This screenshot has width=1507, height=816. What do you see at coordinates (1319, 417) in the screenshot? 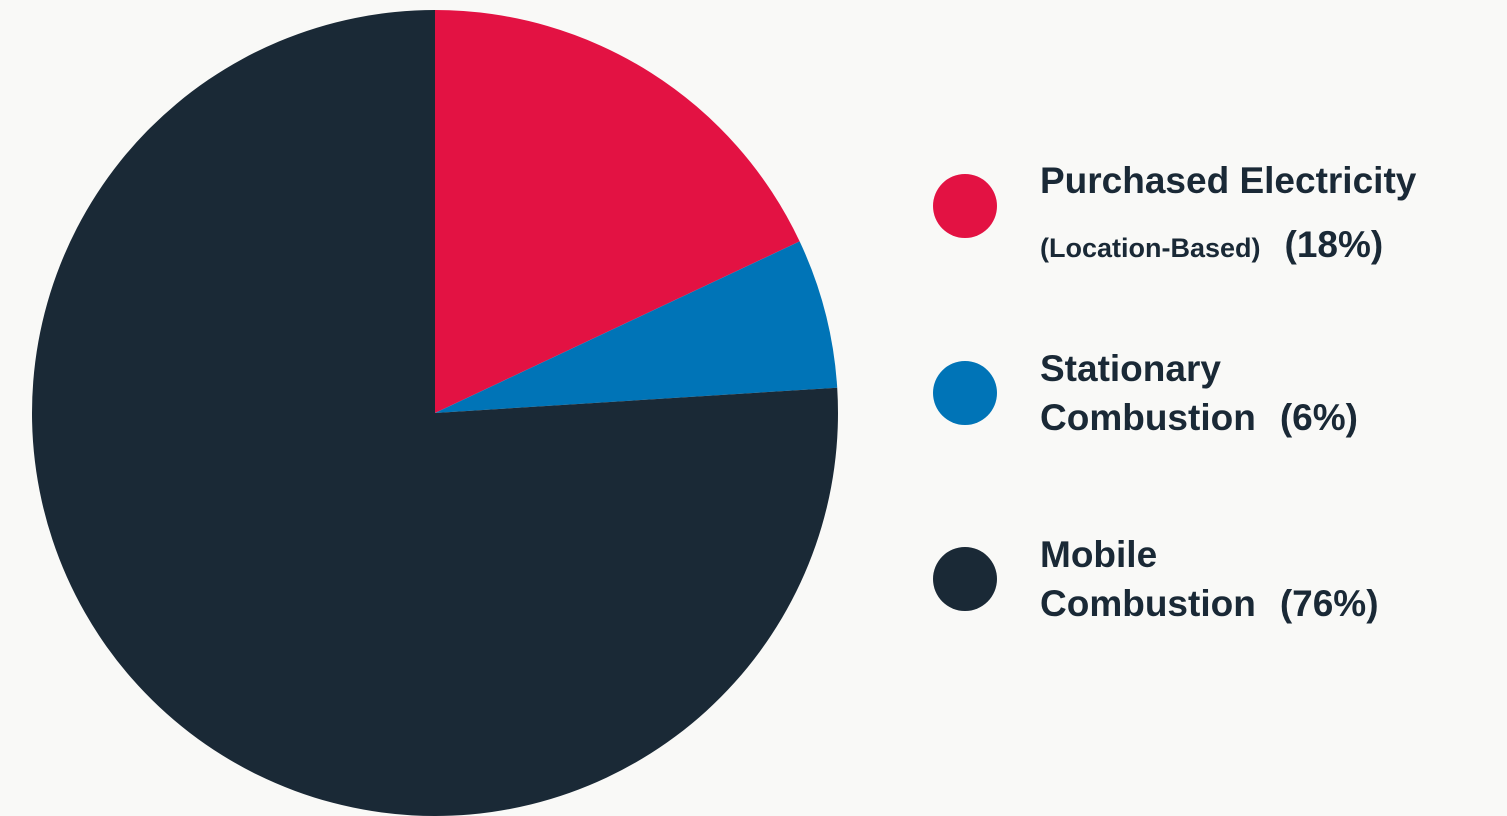
I see `legend-value: (6%)` at bounding box center [1319, 417].